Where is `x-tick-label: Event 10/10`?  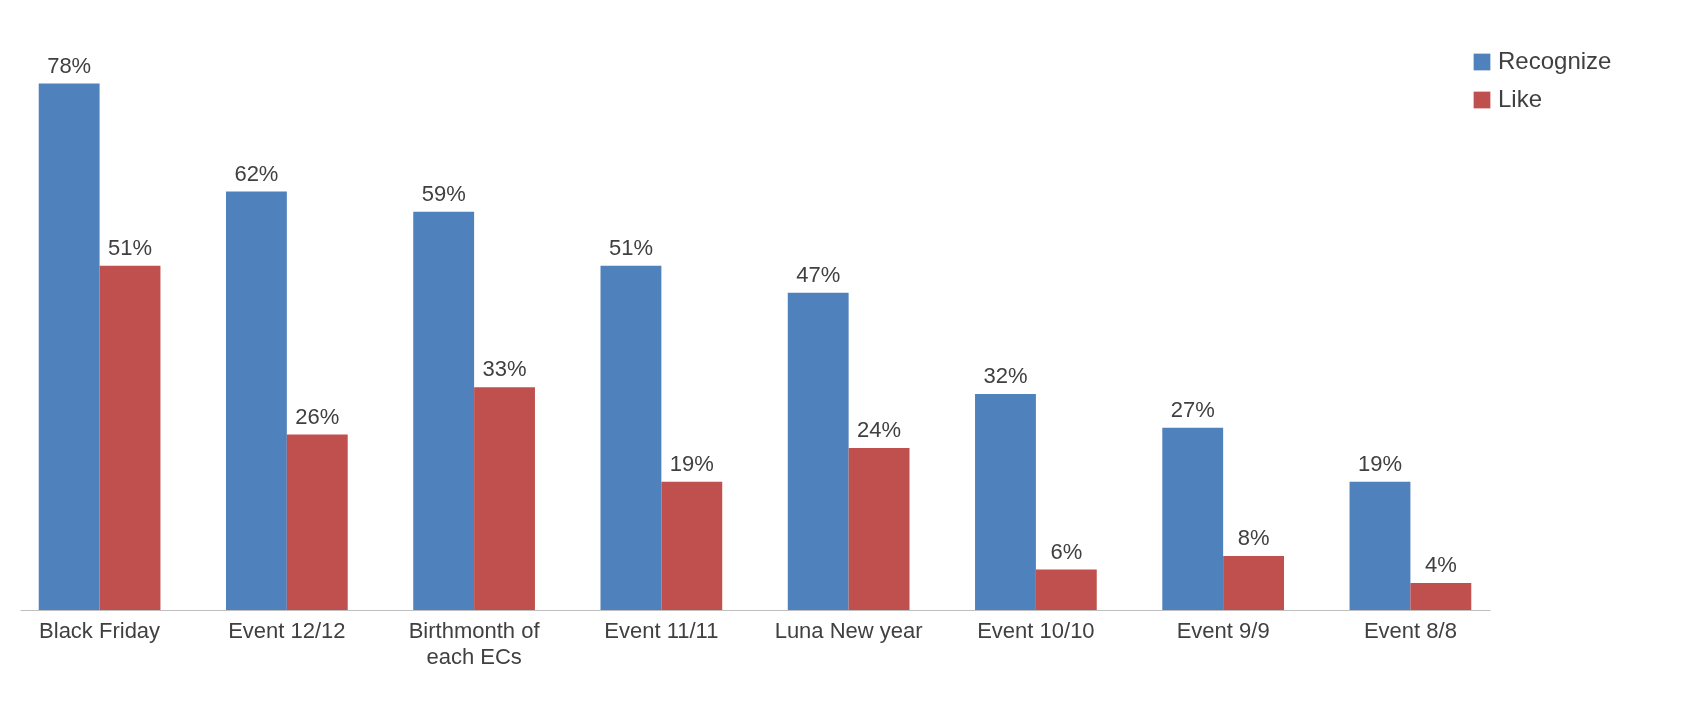 x-tick-label: Event 10/10 is located at coordinates (1036, 630).